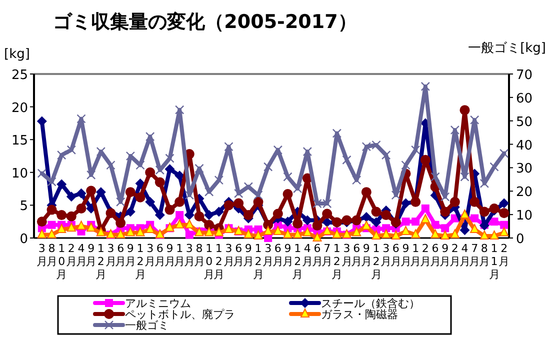 The height and width of the screenshot is (341, 550). Describe the element at coordinates (524, 75) in the screenshot. I see `y2-tick-label: 70` at that location.